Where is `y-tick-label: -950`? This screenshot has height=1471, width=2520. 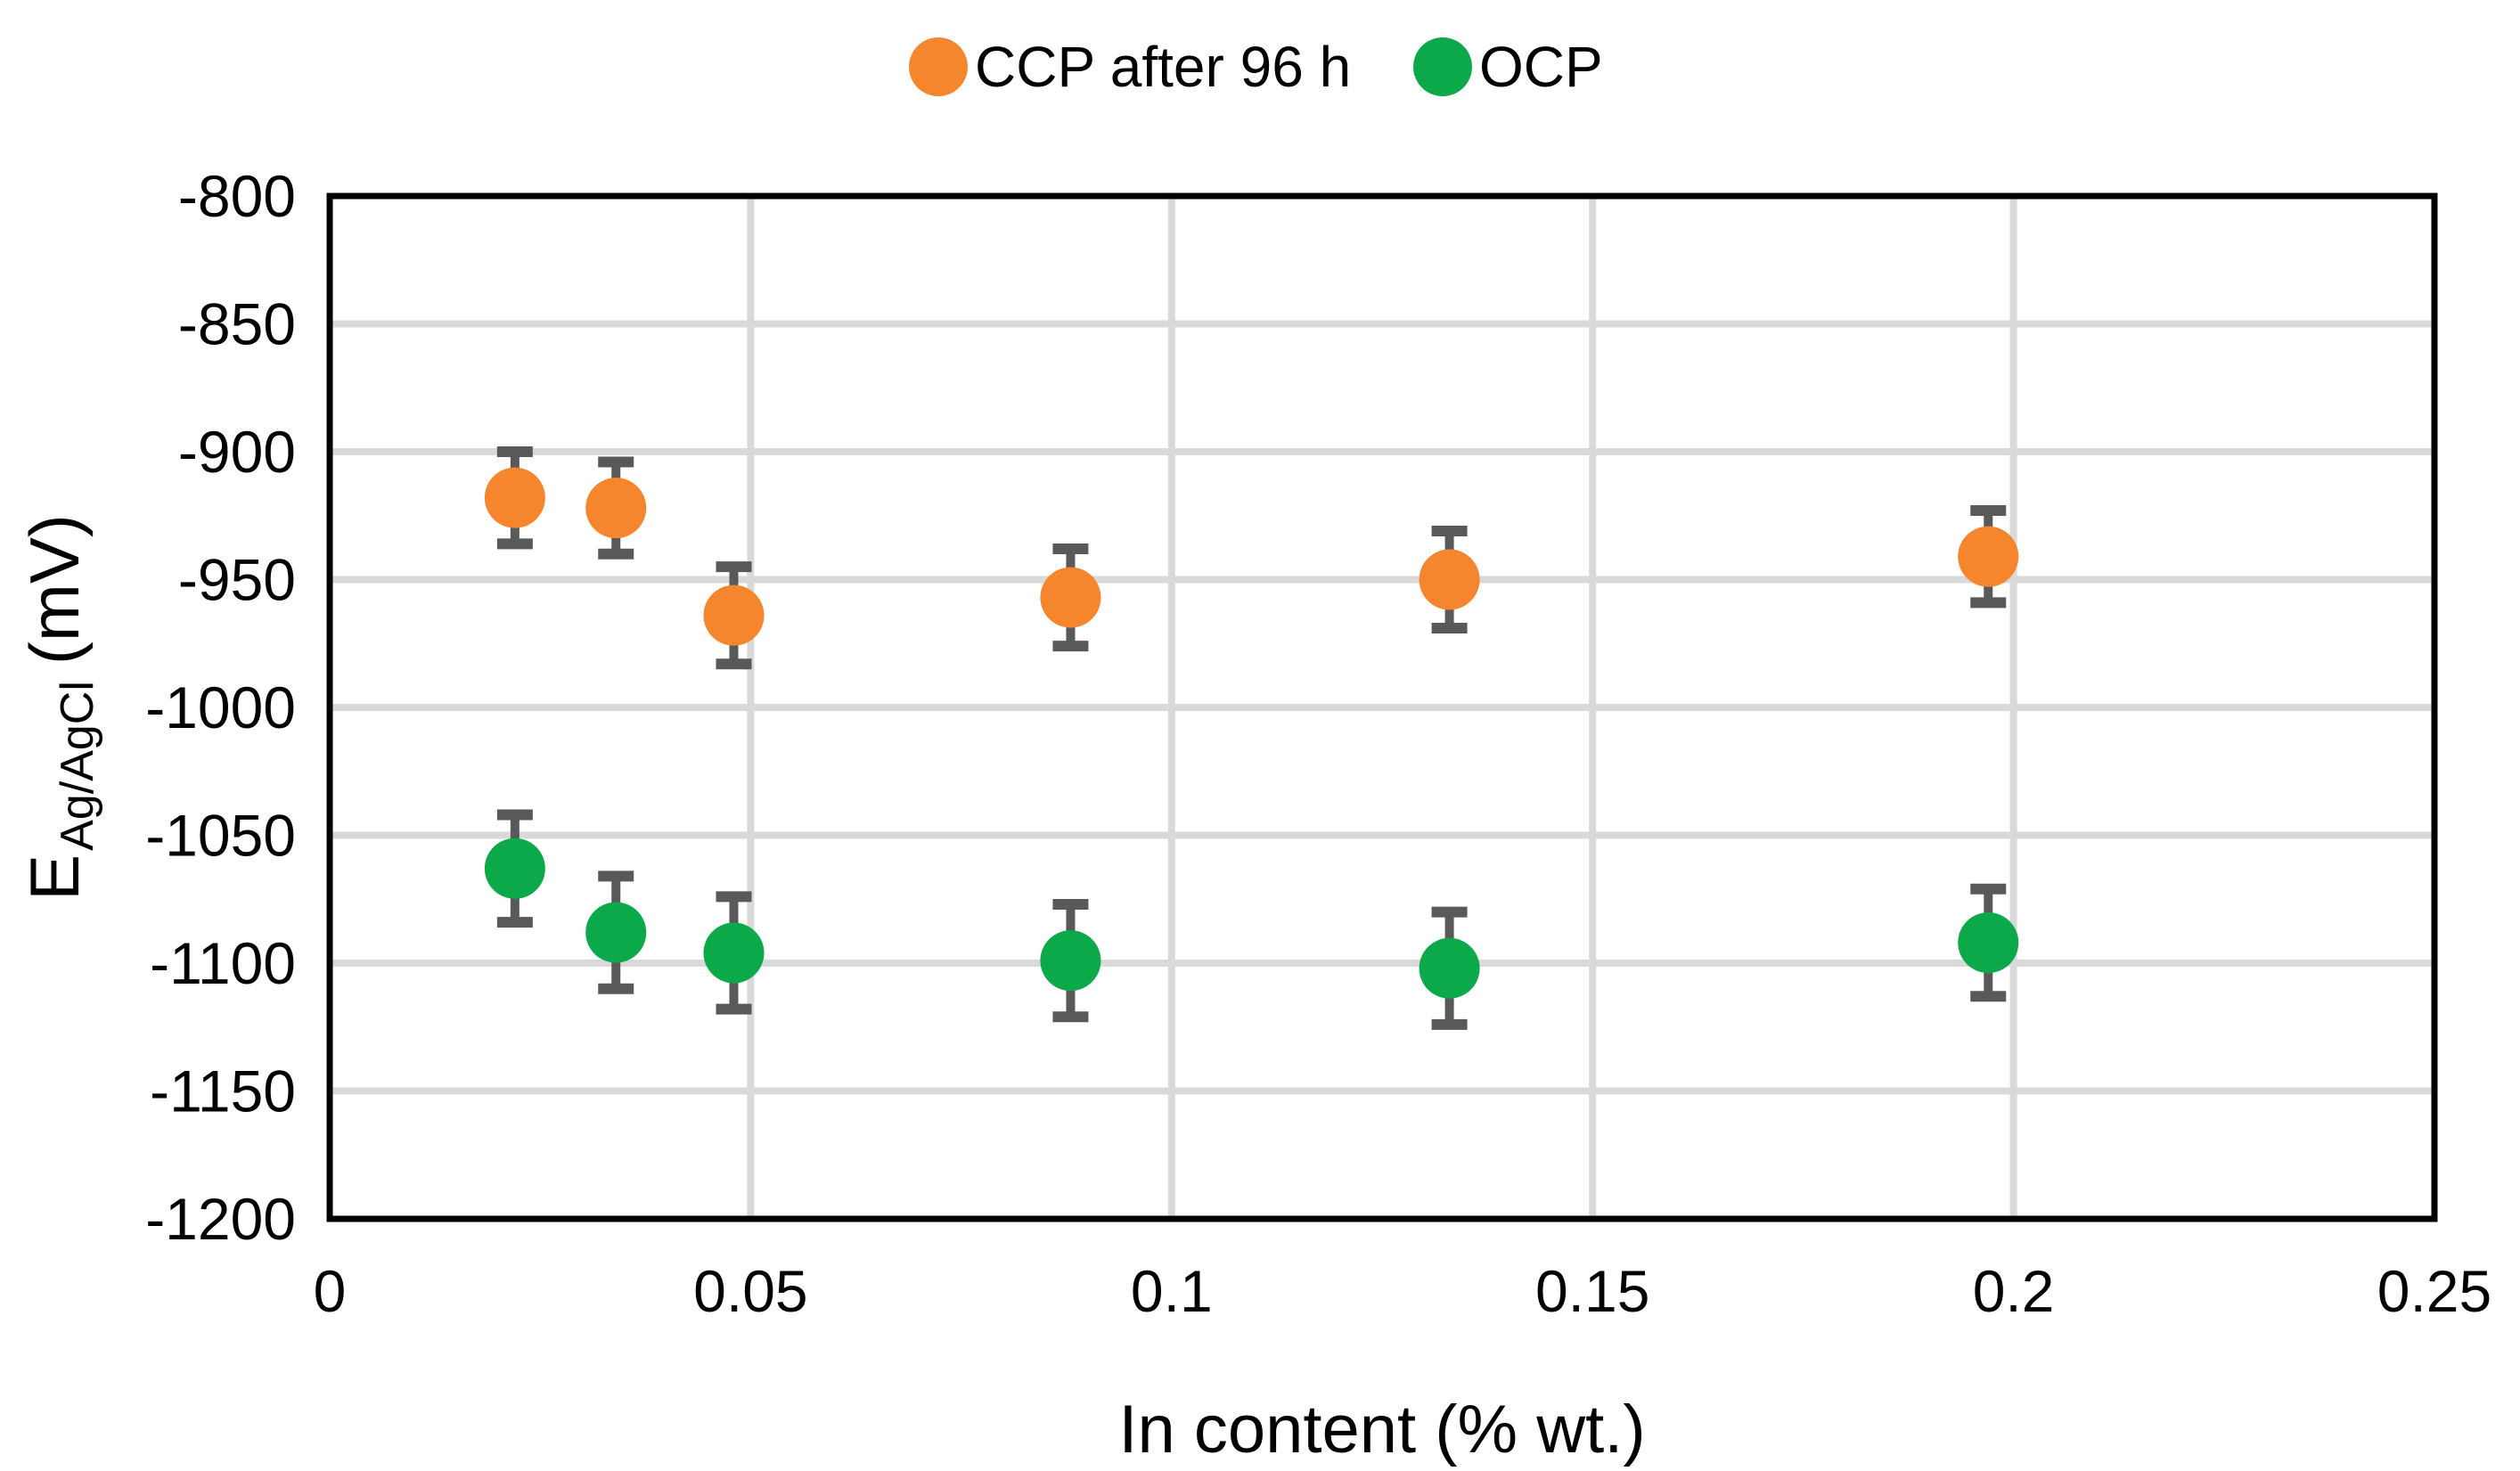 y-tick-label: -950 is located at coordinates (237, 580).